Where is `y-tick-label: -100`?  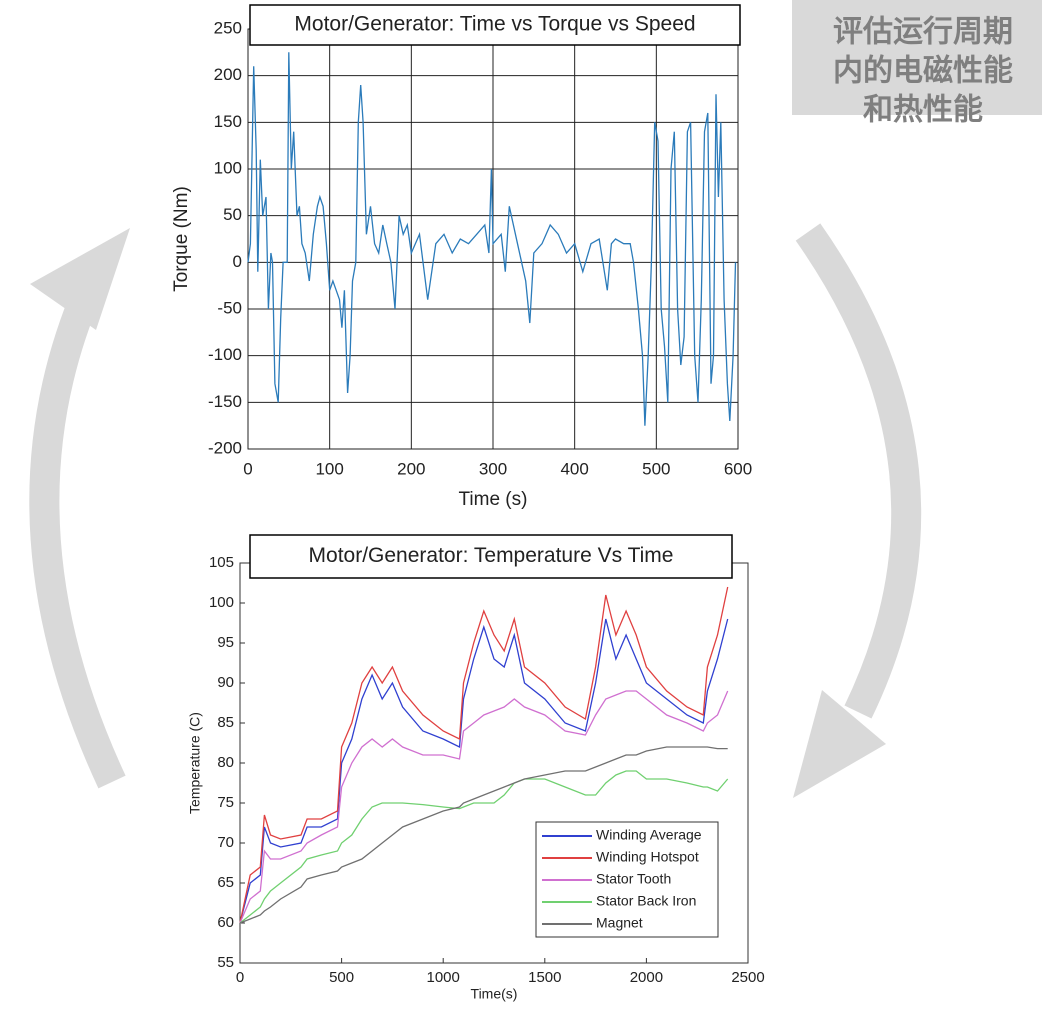
y-tick-label: -100 is located at coordinates (225, 354).